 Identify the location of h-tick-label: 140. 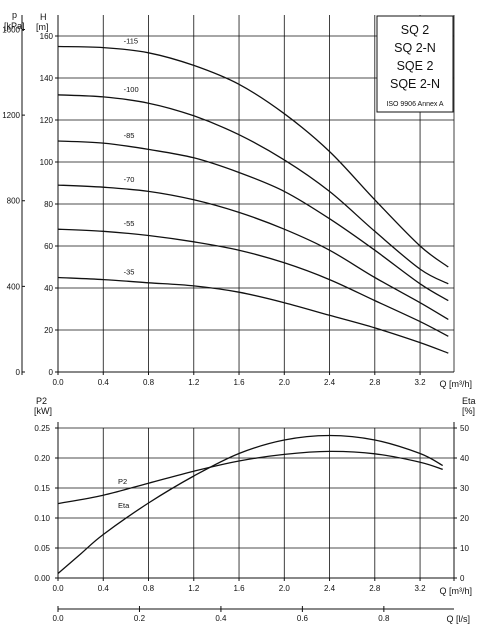
(47, 78).